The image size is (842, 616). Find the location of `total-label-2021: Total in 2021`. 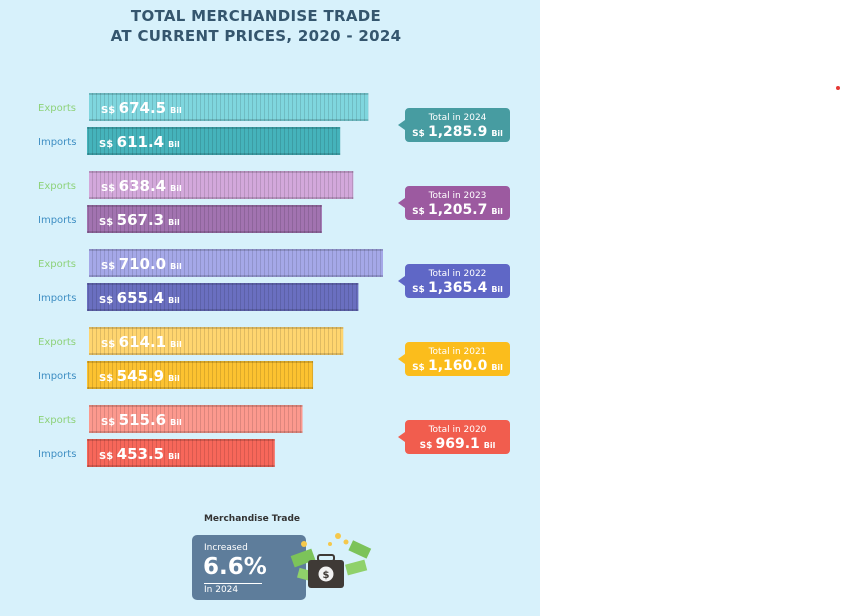

total-label-2021: Total in 2021 is located at coordinates (457, 352).